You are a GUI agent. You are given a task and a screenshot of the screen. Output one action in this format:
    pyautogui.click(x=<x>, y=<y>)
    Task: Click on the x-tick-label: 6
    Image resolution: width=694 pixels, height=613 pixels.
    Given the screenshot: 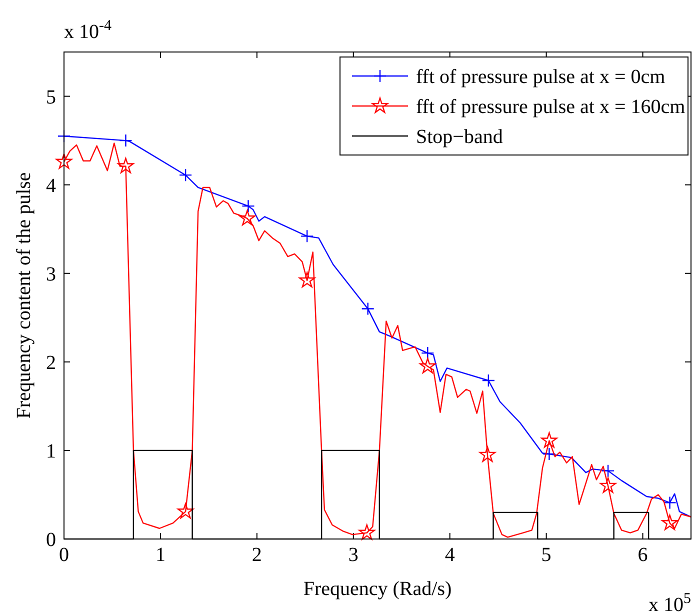 What is the action you would take?
    pyautogui.click(x=643, y=555)
    